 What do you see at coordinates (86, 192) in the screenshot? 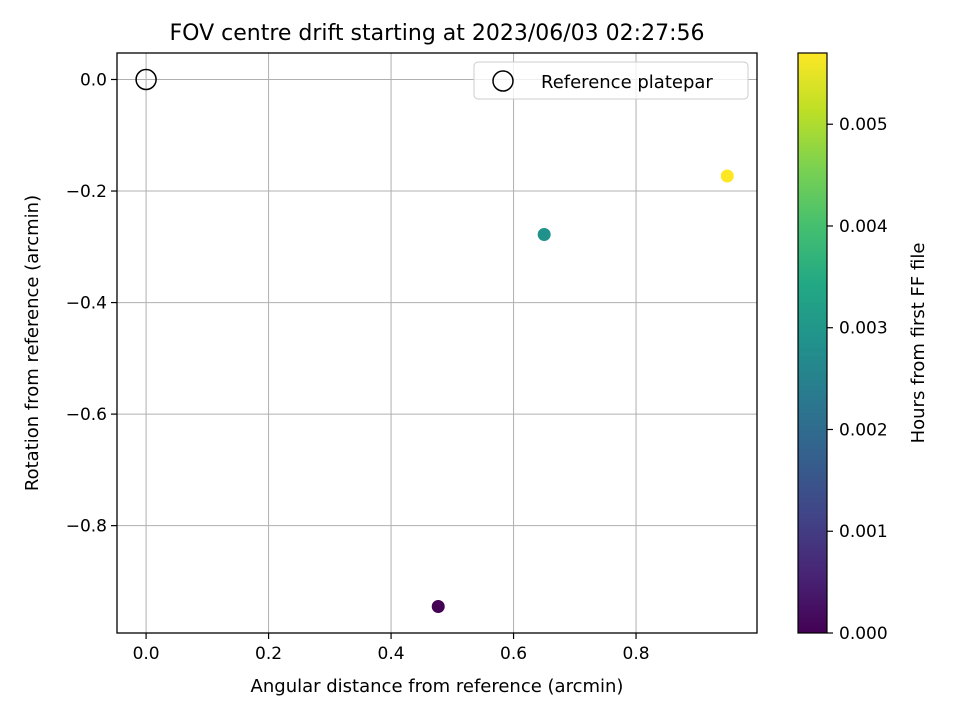
I see `y-tick-label: −0.2` at bounding box center [86, 192].